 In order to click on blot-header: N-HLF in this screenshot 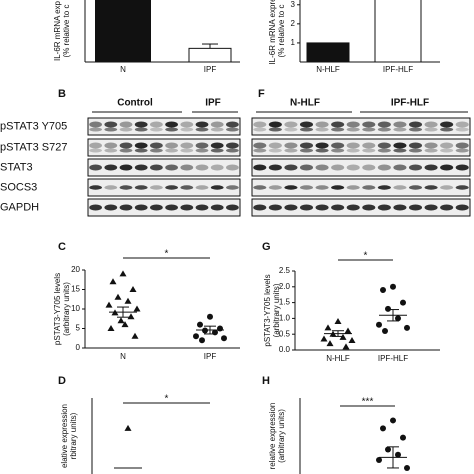, I will do `click(305, 103)`.